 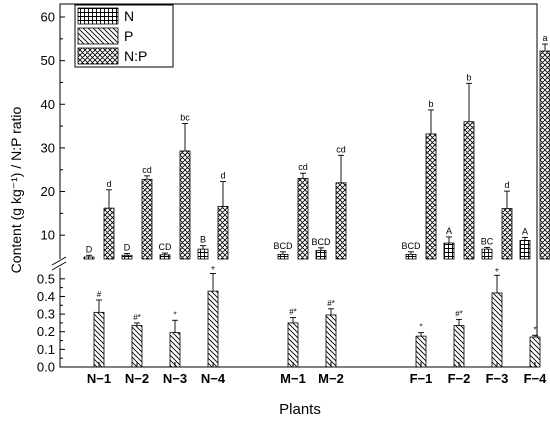 I want to click on significance-label: CD, so click(x=165, y=247).